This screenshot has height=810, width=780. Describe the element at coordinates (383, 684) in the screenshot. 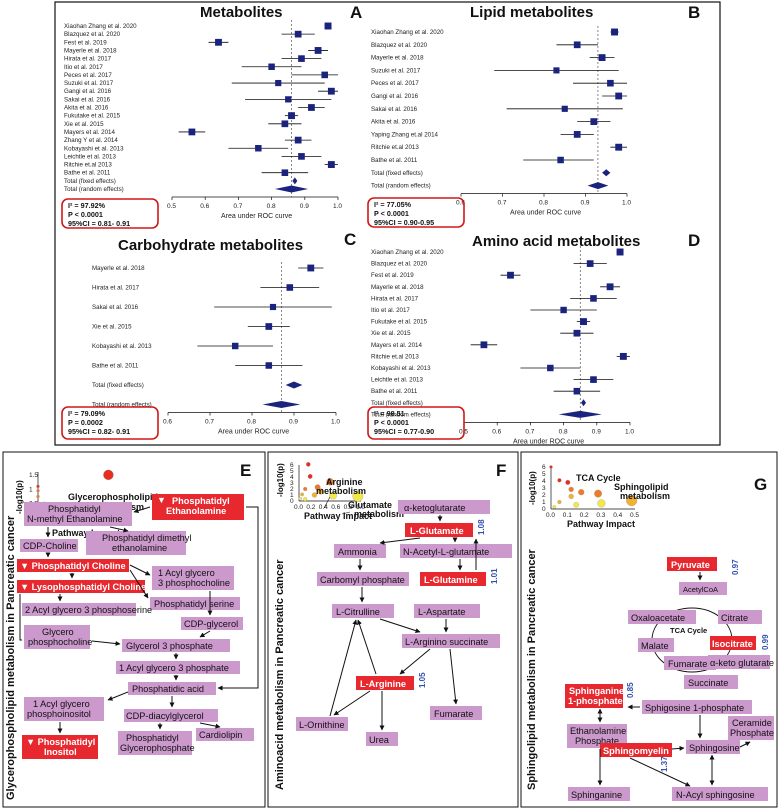

I see `node-arg-label: L-Arginine` at that location.